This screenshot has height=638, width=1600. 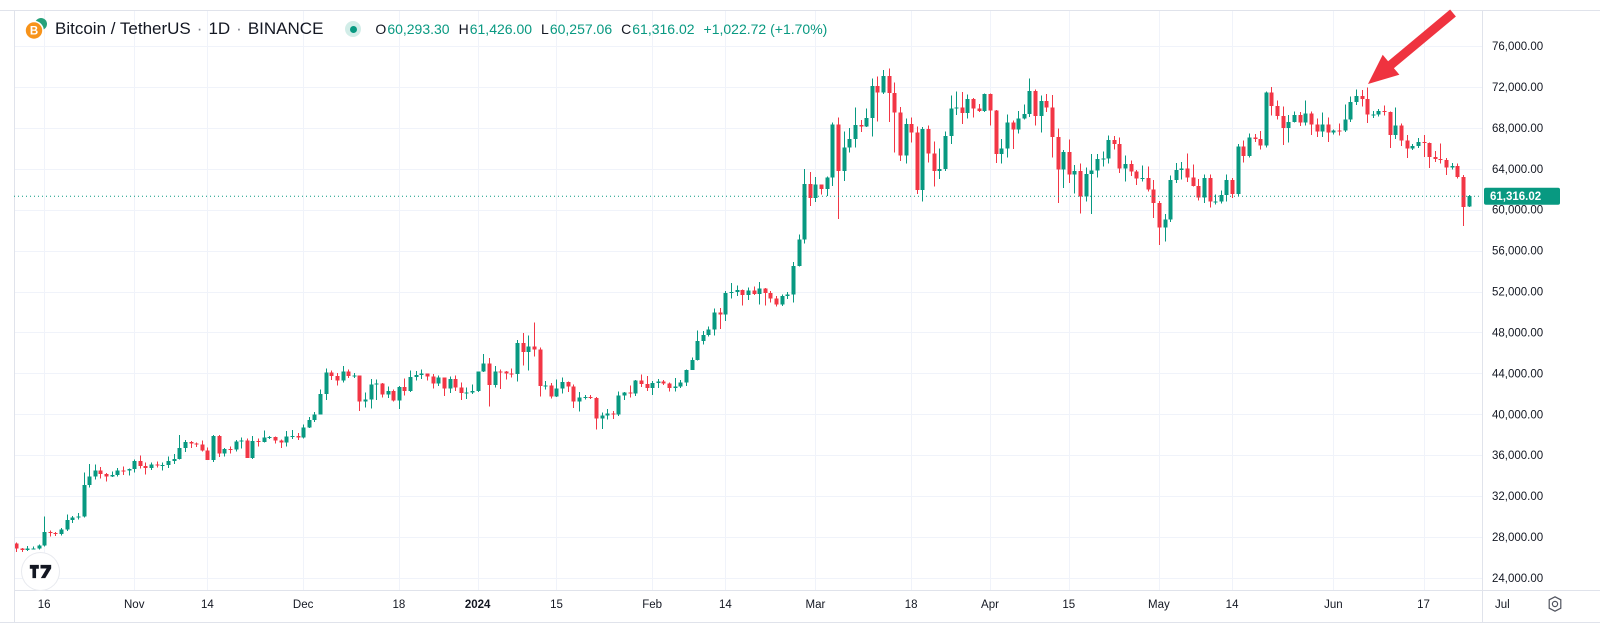 What do you see at coordinates (1068, 605) in the screenshot?
I see `time-tick-label: 15` at bounding box center [1068, 605].